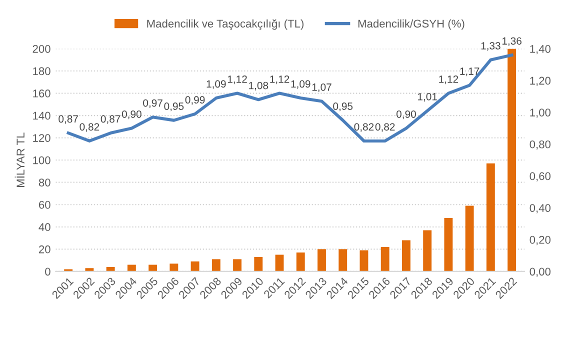  Describe the element at coordinates (225, 24) in the screenshot. I see `legend-label: Madencilik ve Taşocakçılığı (TL)` at that location.